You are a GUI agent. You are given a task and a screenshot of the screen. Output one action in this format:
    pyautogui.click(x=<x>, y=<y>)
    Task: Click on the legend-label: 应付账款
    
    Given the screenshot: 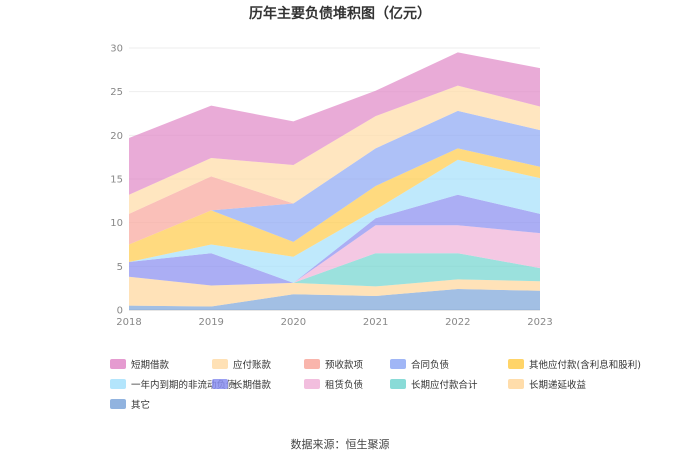 What is the action you would take?
    pyautogui.click(x=252, y=365)
    